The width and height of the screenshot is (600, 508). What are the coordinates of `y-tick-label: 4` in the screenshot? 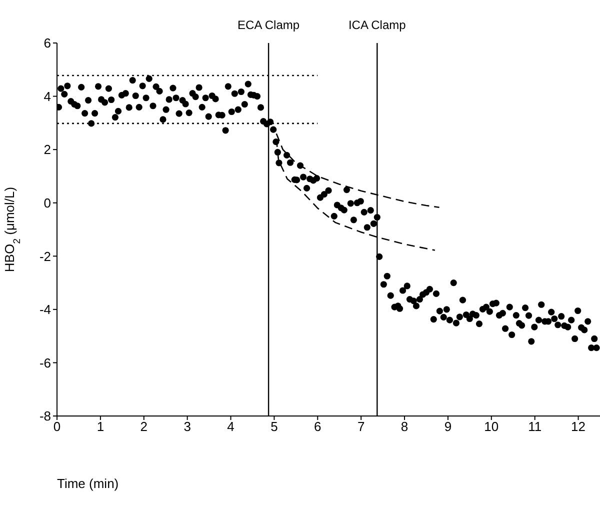 It's located at (47, 96).